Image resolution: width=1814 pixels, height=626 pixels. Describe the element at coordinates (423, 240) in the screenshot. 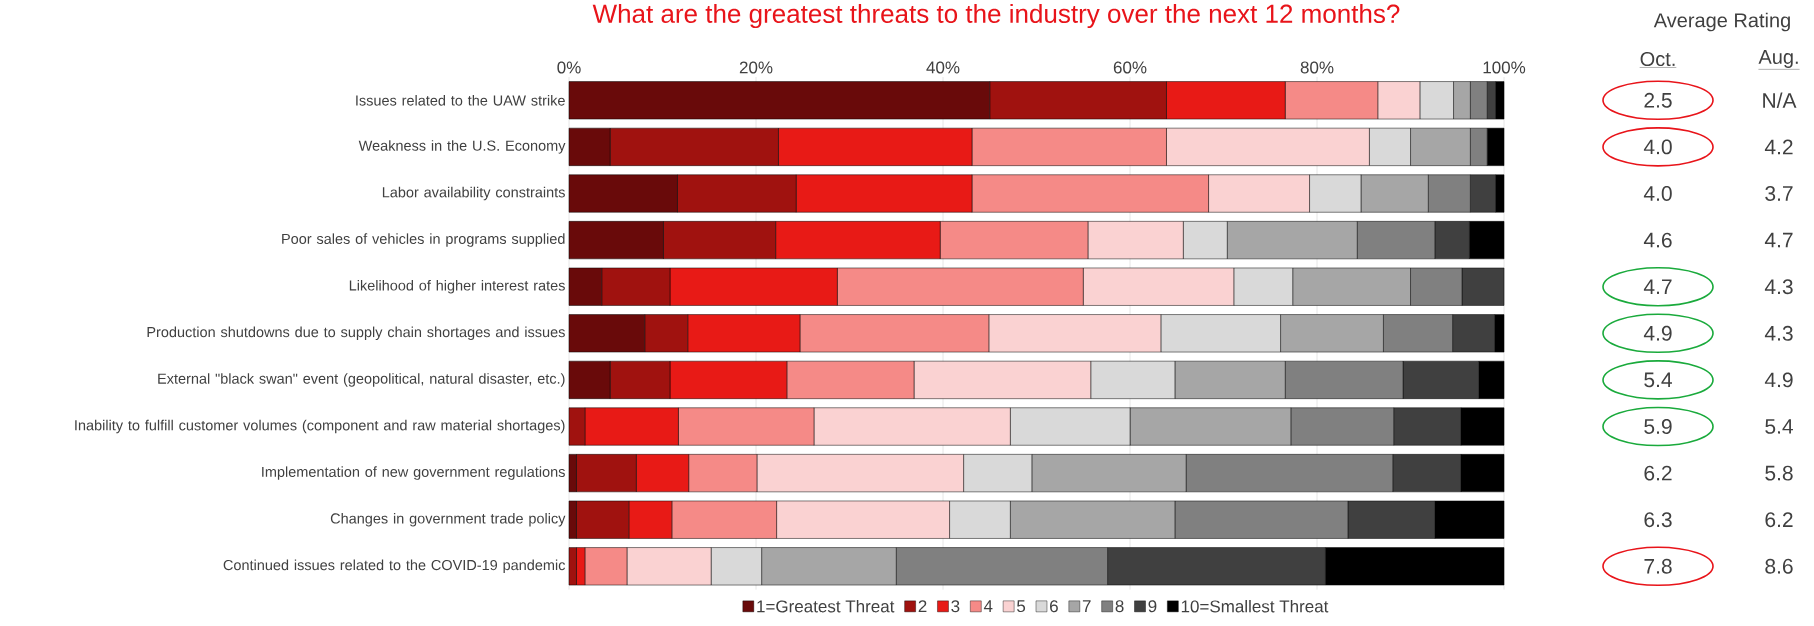

I see `y-tick-label: Poor sales of vehicles in programs supplied` at that location.